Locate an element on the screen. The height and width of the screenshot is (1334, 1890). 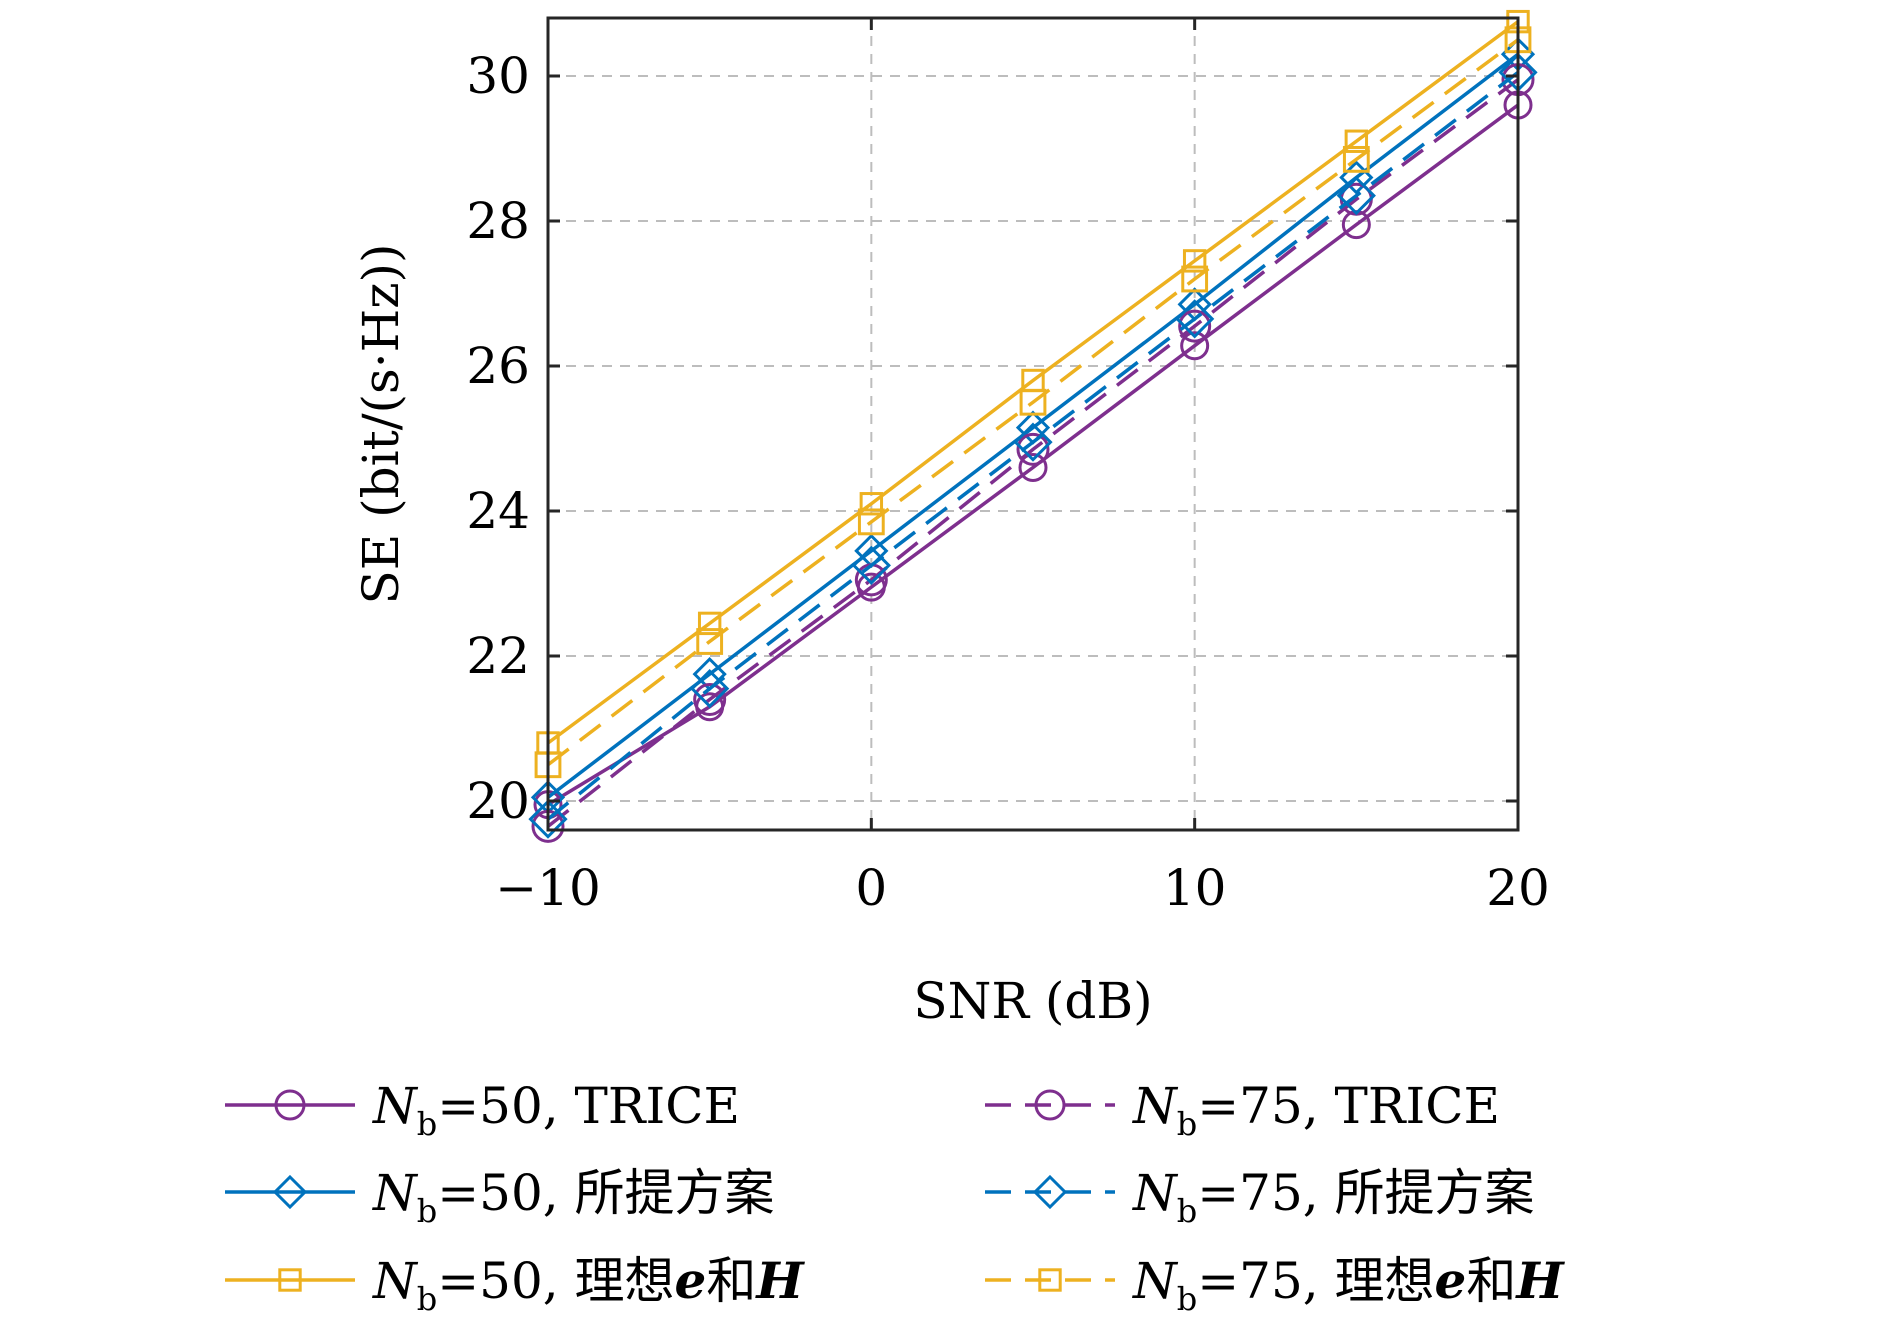
y-tick-label: 20 is located at coordinates (498, 801).